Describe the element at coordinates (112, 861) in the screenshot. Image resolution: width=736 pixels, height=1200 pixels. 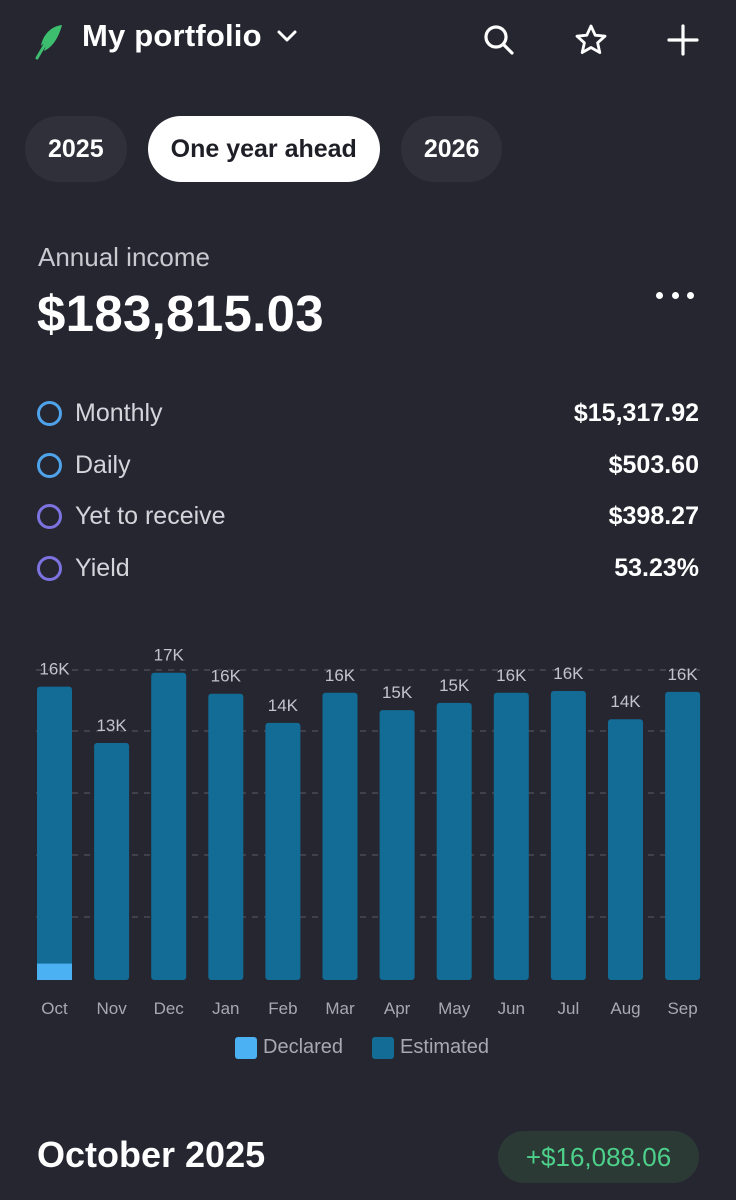
I see `bar-estimated-nov` at that location.